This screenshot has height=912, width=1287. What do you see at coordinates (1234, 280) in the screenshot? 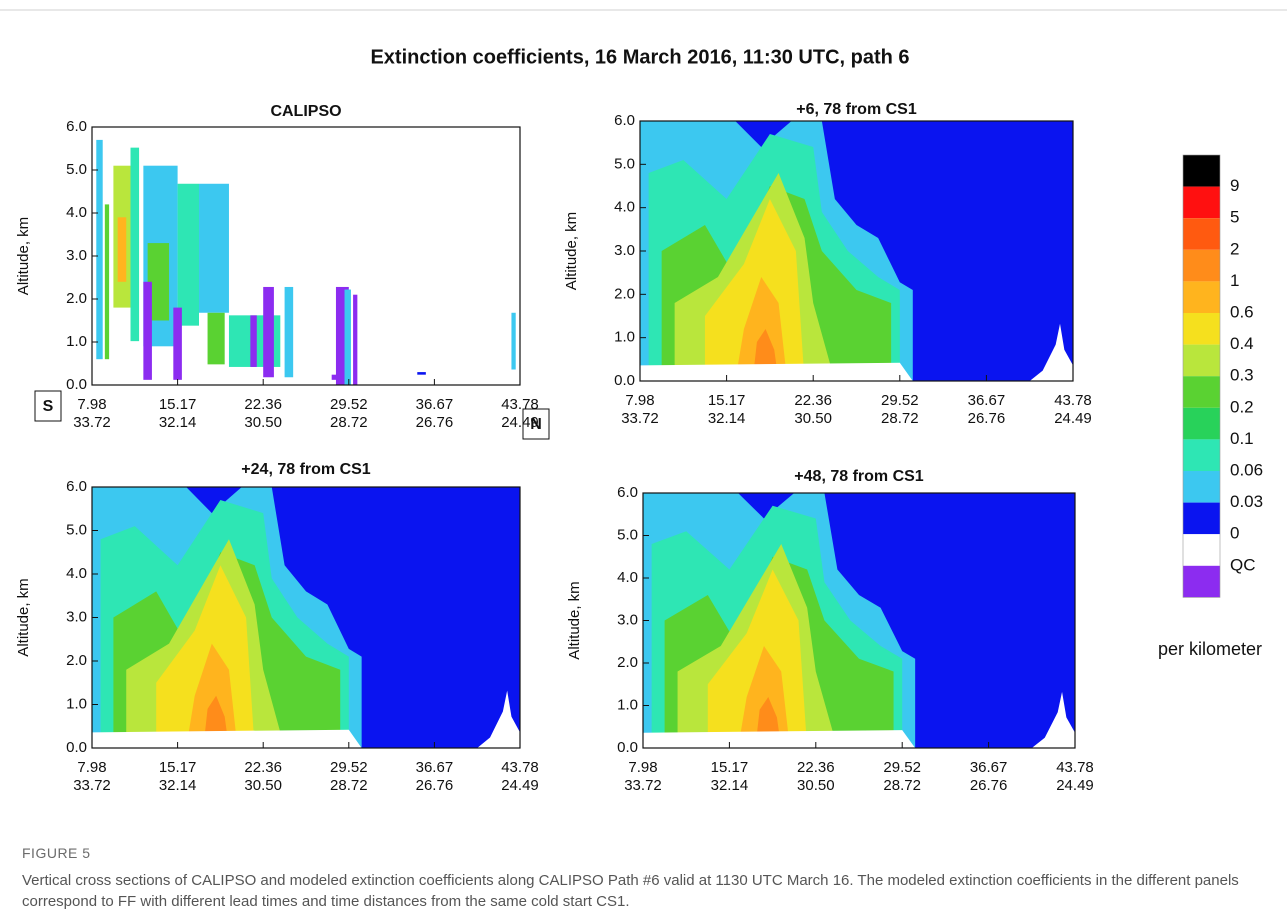
I see `colorbar-label: 1` at bounding box center [1234, 280].